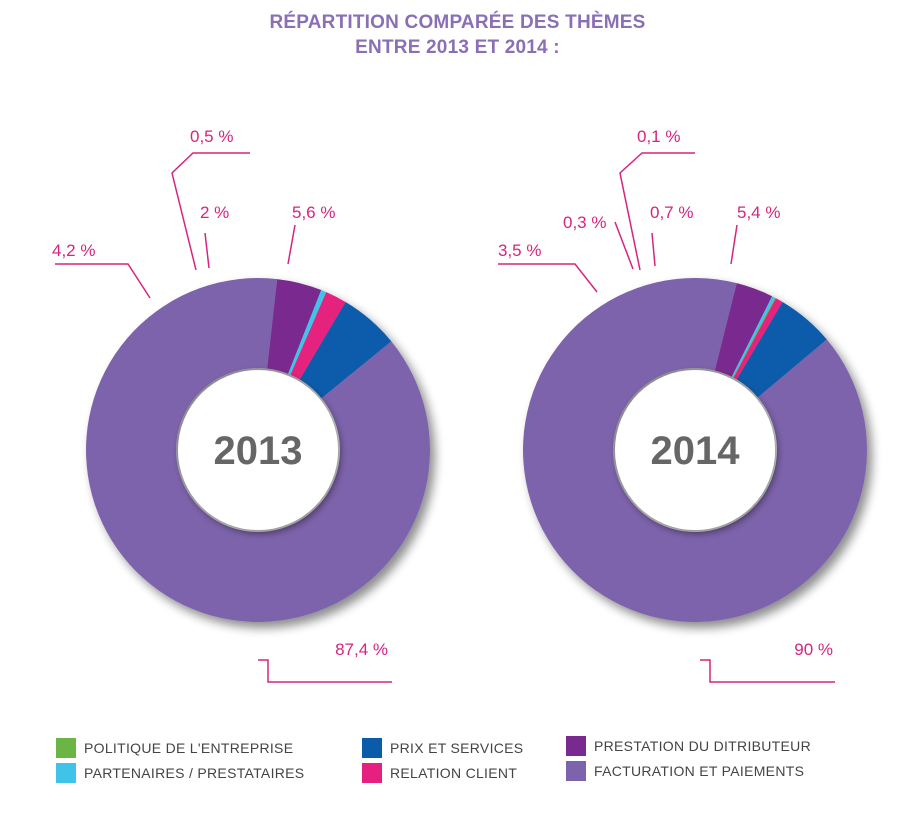  What do you see at coordinates (66, 748) in the screenshot?
I see `legend-swatch-politique` at bounding box center [66, 748].